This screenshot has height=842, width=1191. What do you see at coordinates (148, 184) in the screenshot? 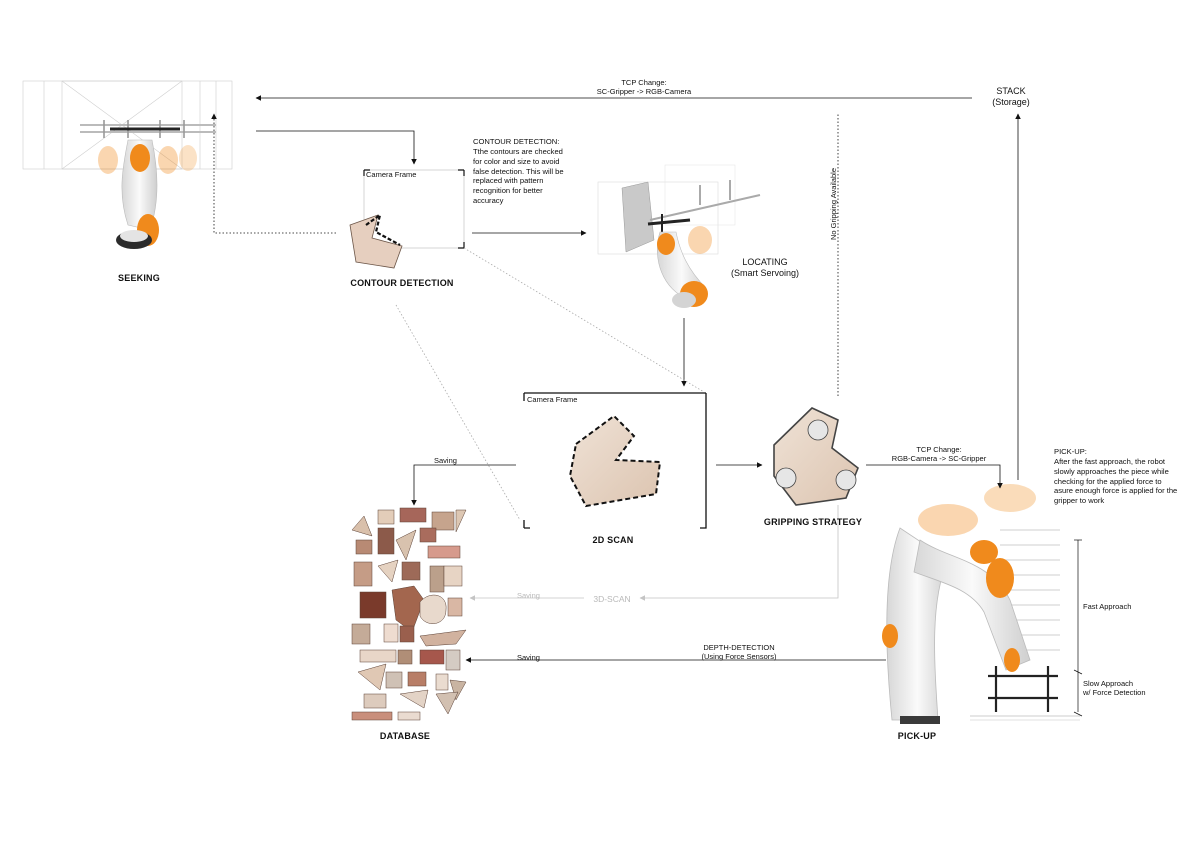
I see `seeking-robot-icon` at bounding box center [148, 184].